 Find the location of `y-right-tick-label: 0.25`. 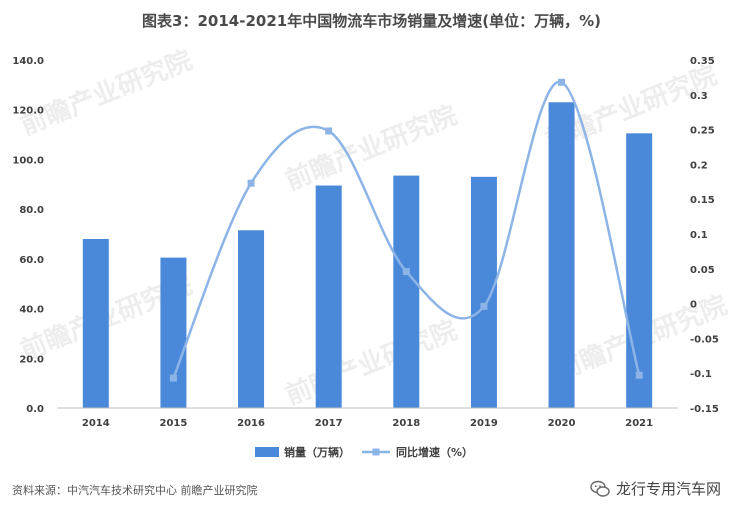

y-right-tick-label: 0.25 is located at coordinates (702, 131).